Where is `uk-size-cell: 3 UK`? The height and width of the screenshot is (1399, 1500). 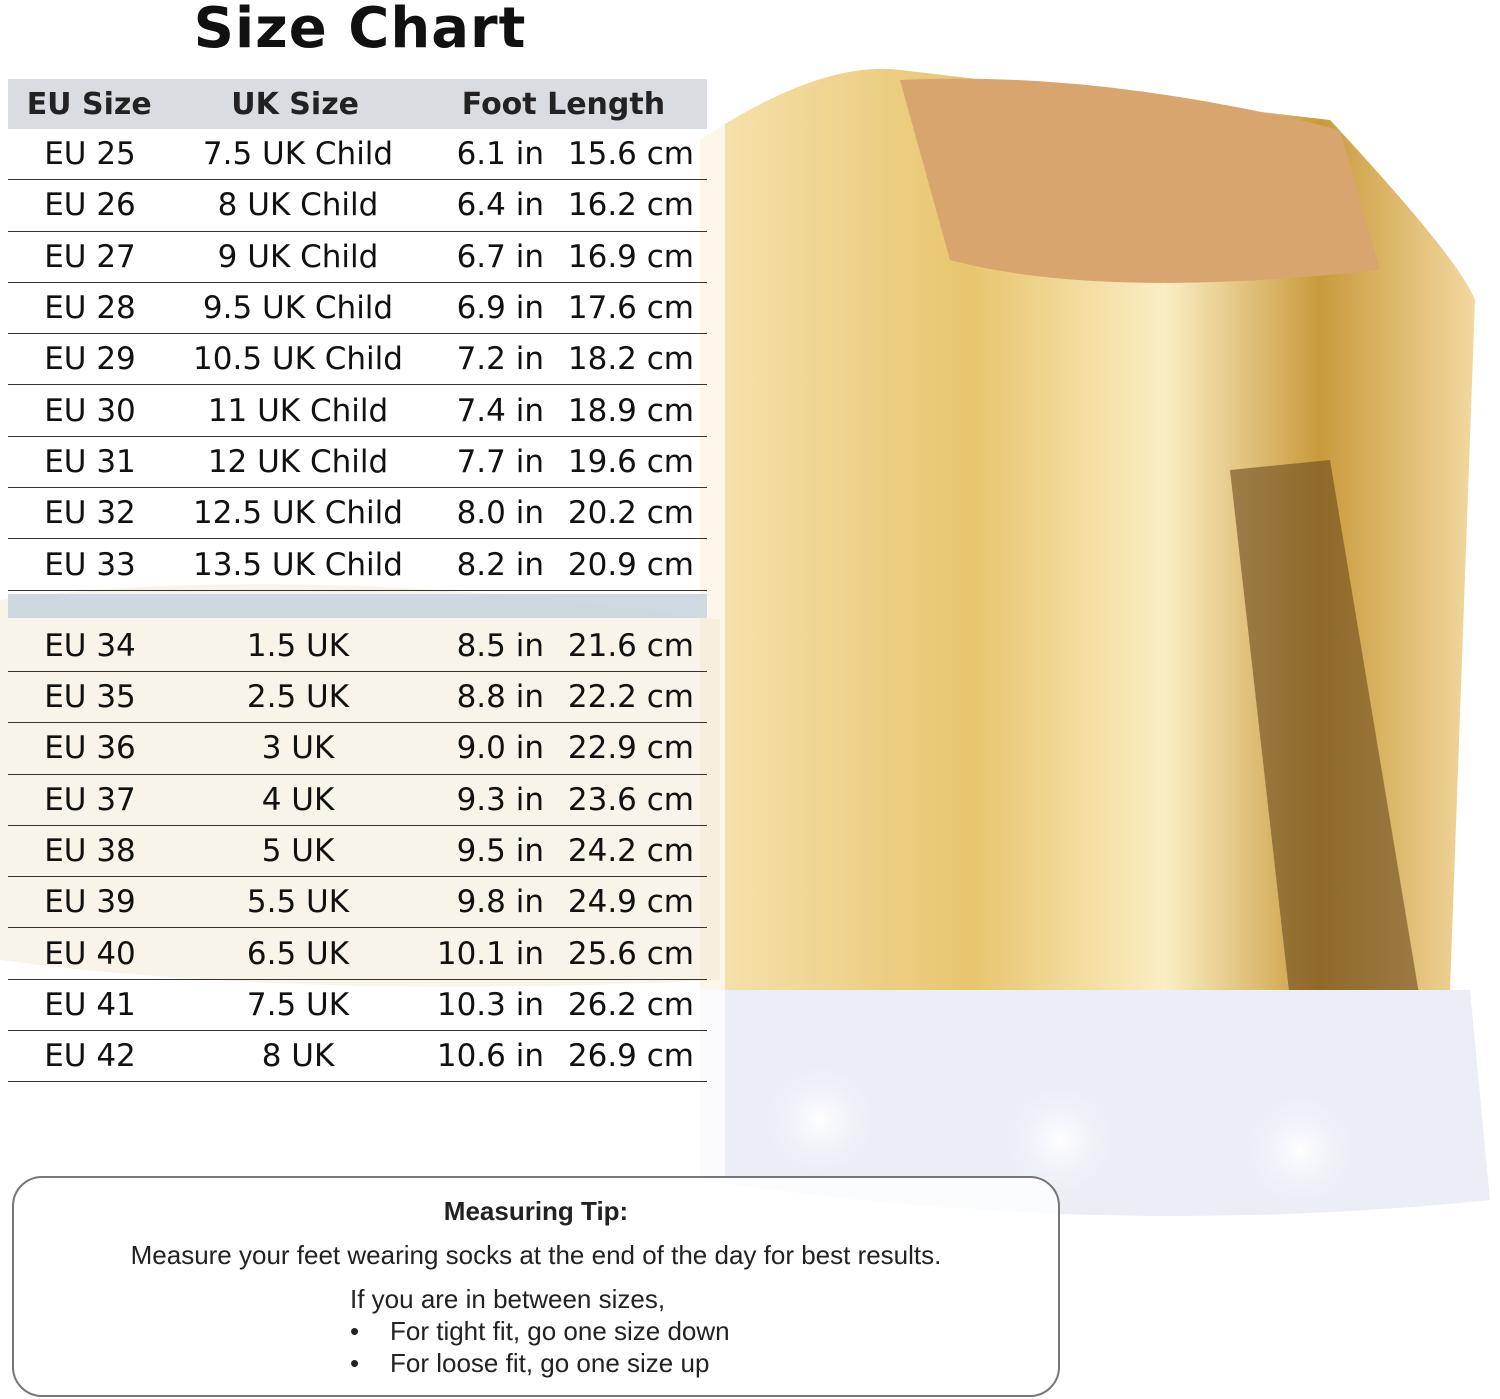 uk-size-cell: 3 UK is located at coordinates (298, 748).